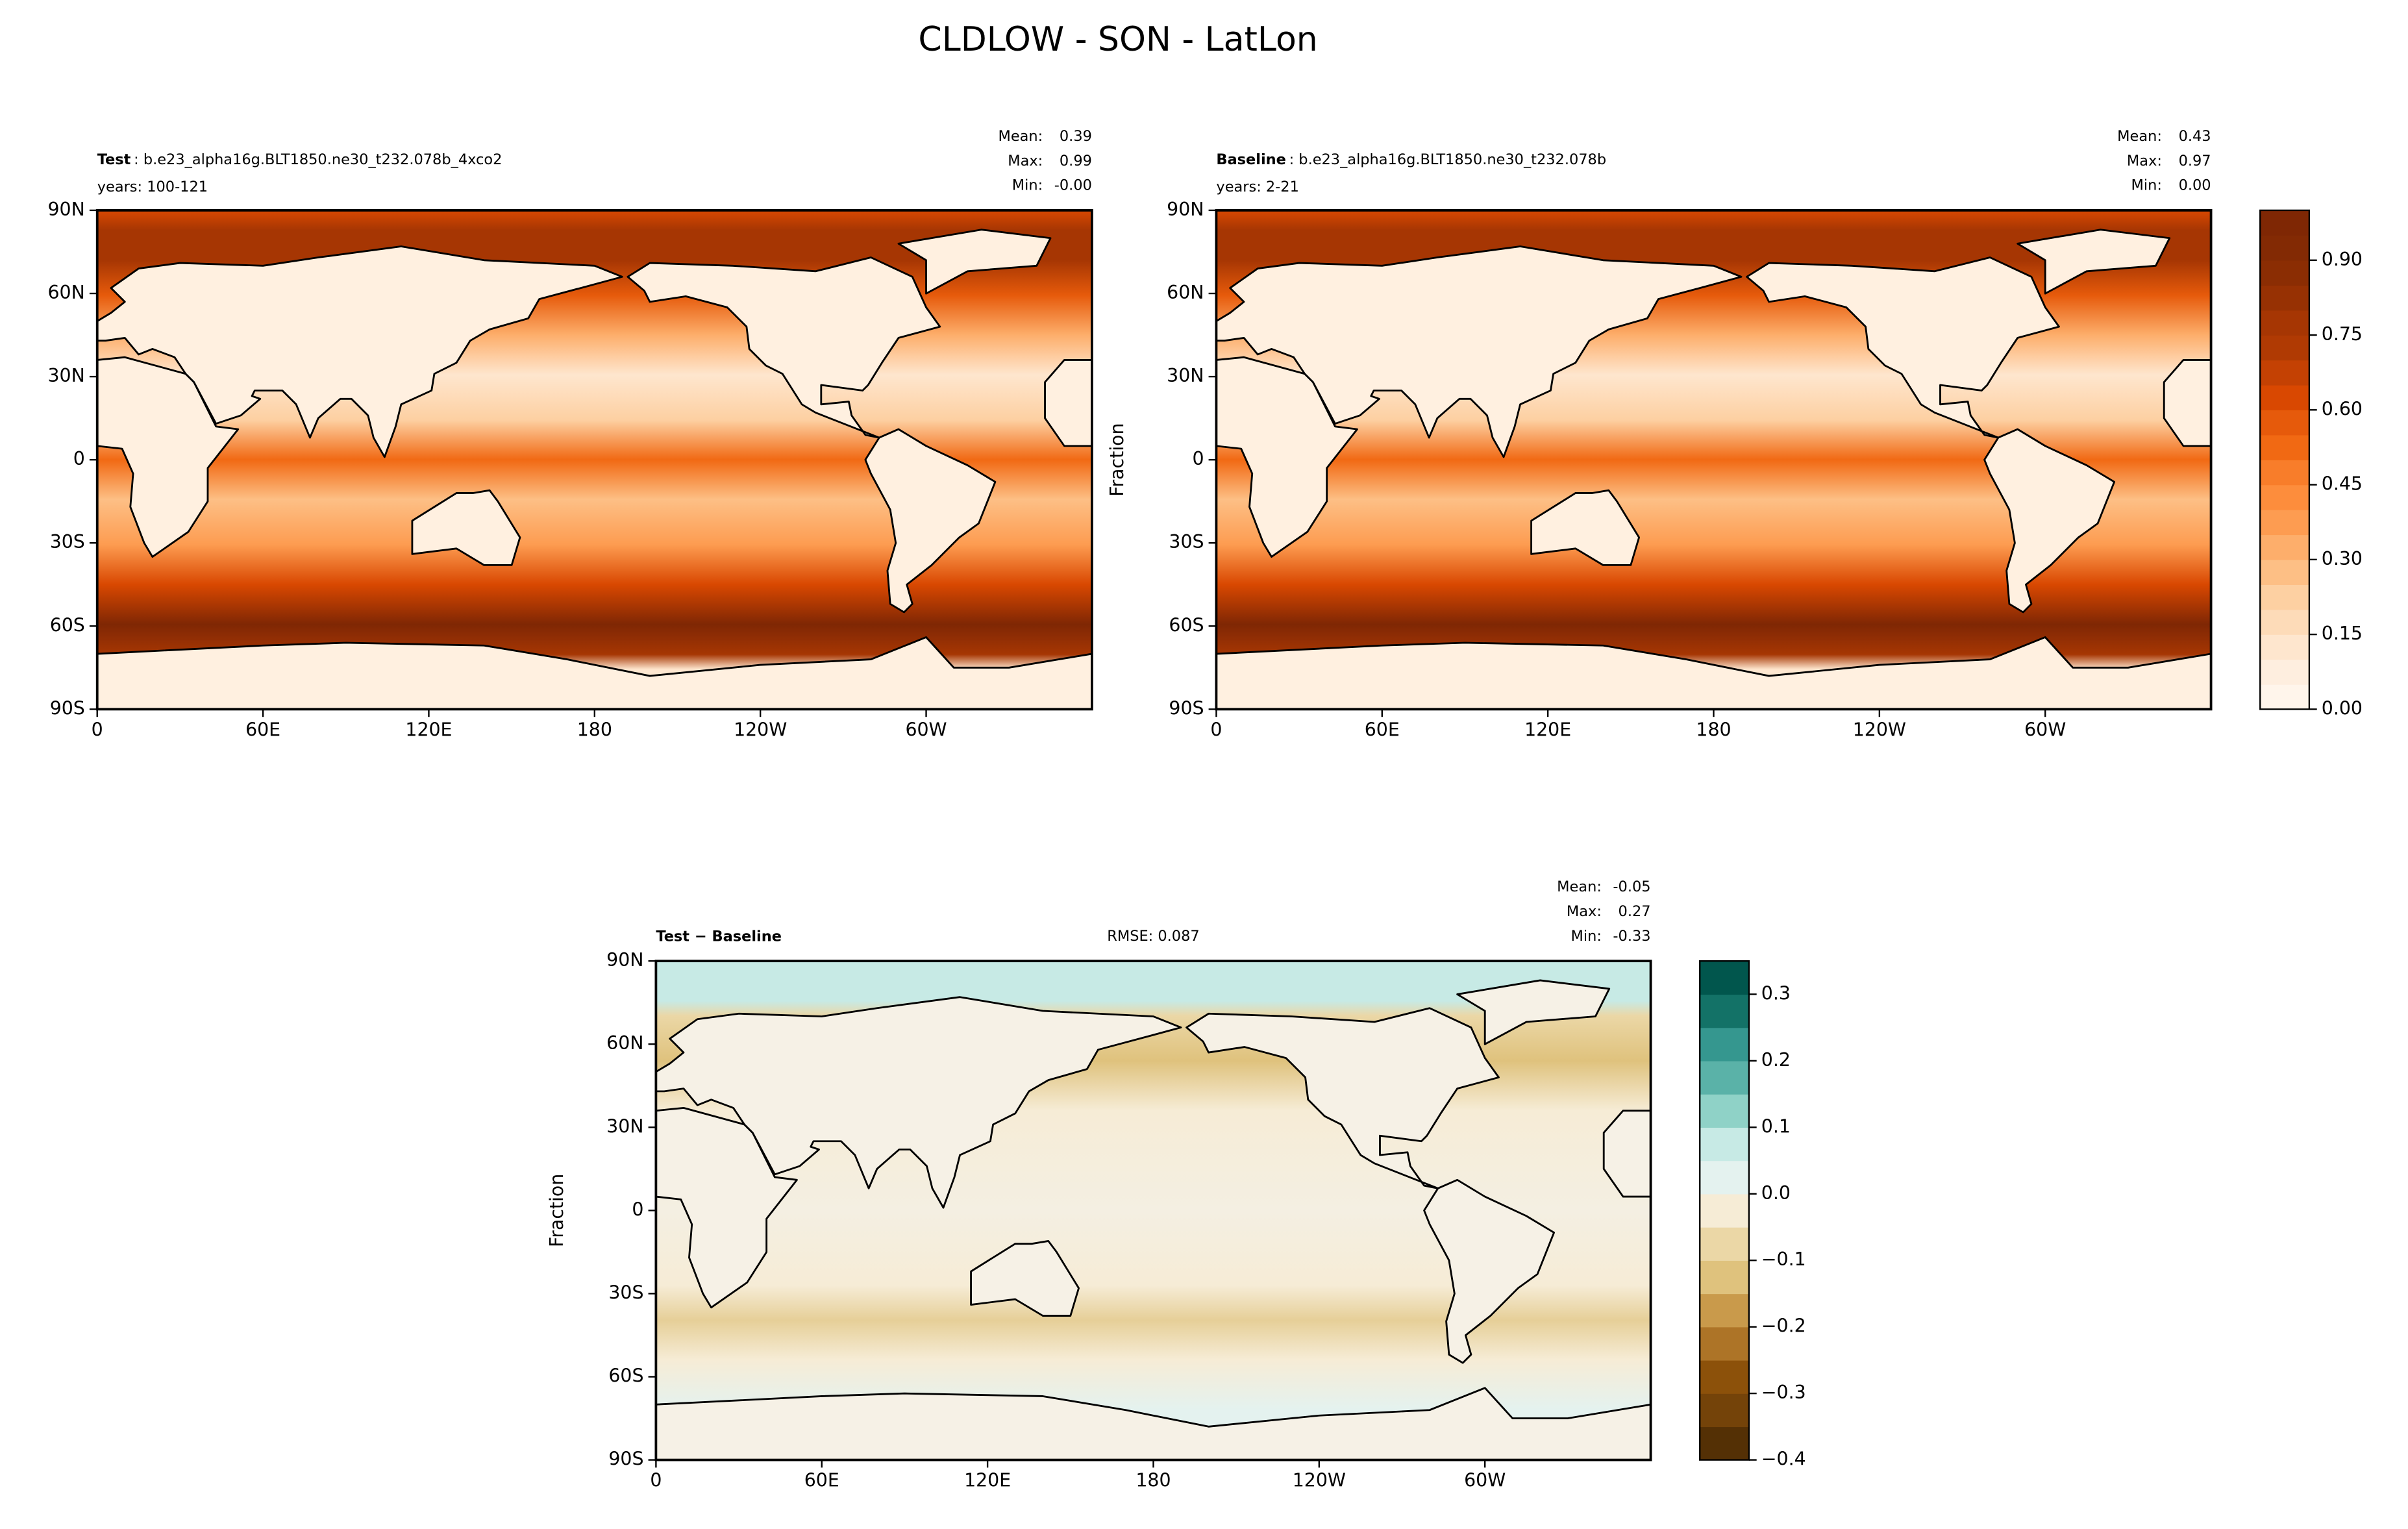  What do you see at coordinates (1783, 1259) in the screenshot?
I see `colorbar-tick-label: −0.1` at bounding box center [1783, 1259].